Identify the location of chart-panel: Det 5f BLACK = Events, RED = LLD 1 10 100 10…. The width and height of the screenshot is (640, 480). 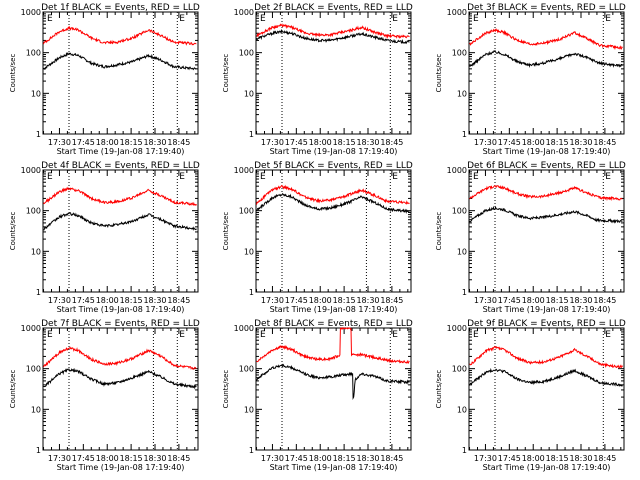
(317, 237).